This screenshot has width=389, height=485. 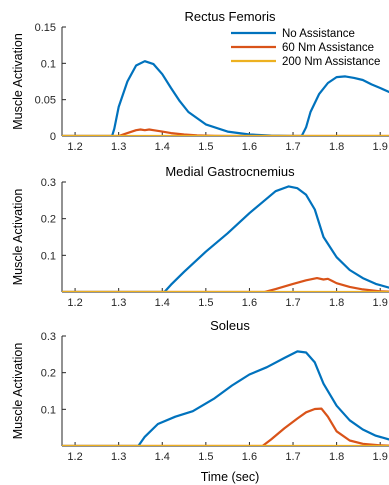 I want to click on legend-label: 60 Nm Assistance, so click(x=328, y=48).